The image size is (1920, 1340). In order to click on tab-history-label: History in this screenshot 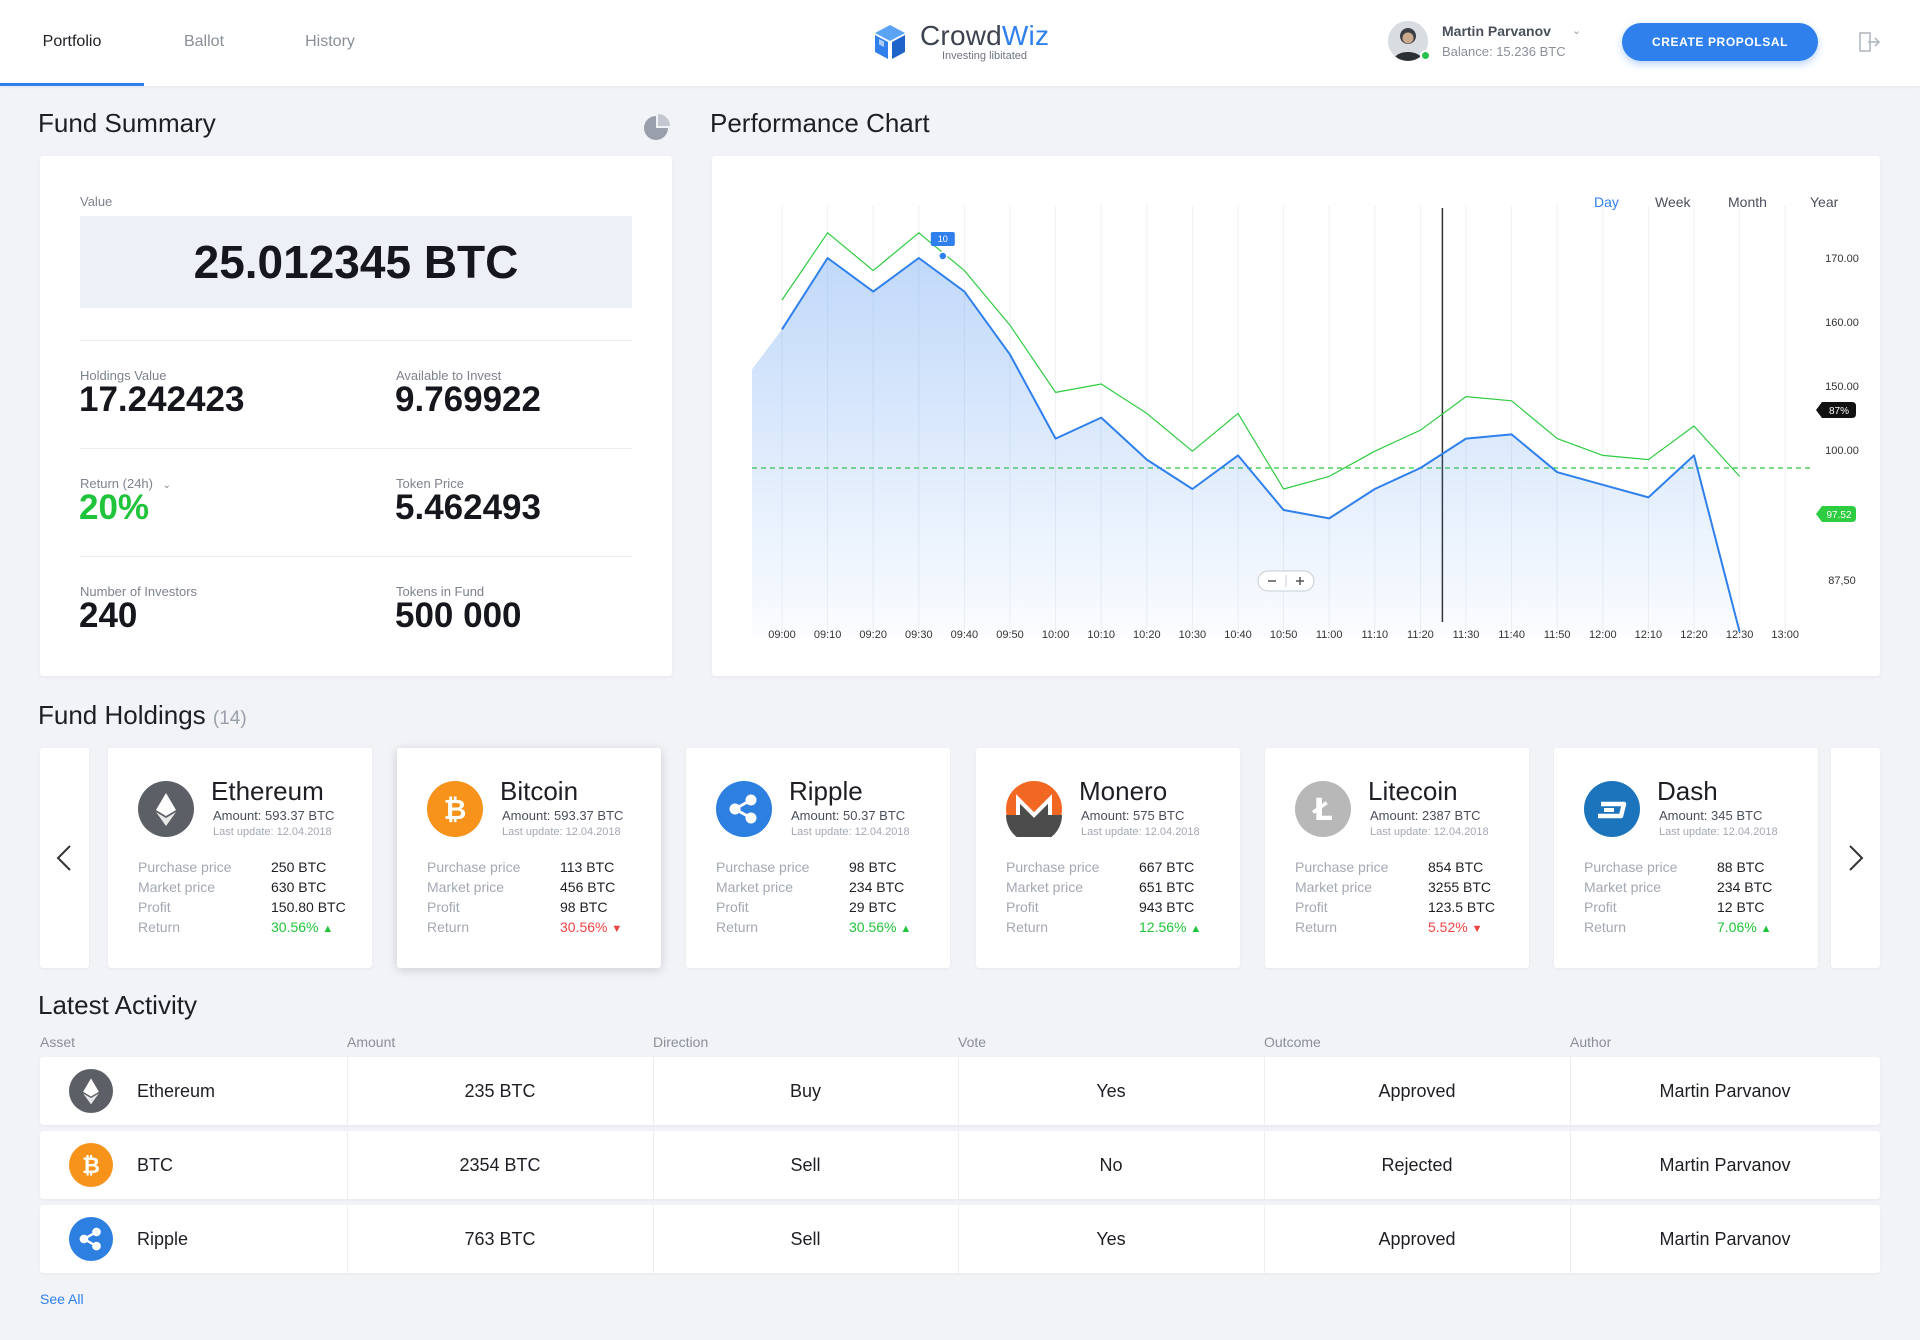, I will do `click(330, 41)`.